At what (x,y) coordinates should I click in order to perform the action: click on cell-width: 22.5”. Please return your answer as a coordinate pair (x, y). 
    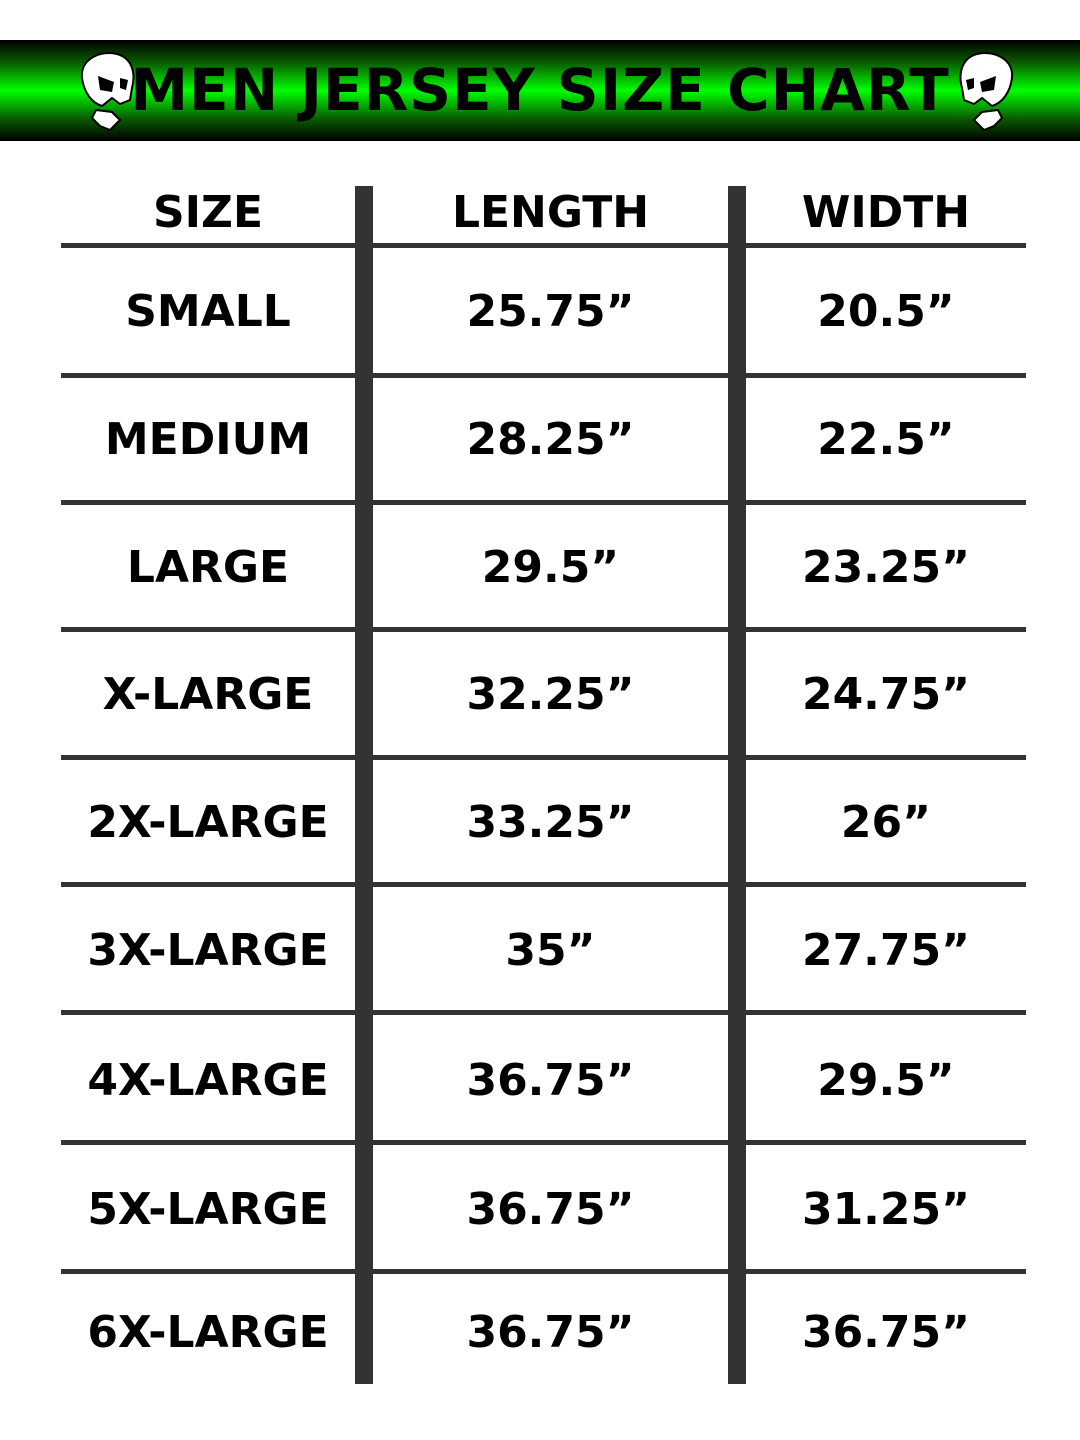
    Looking at the image, I should click on (886, 439).